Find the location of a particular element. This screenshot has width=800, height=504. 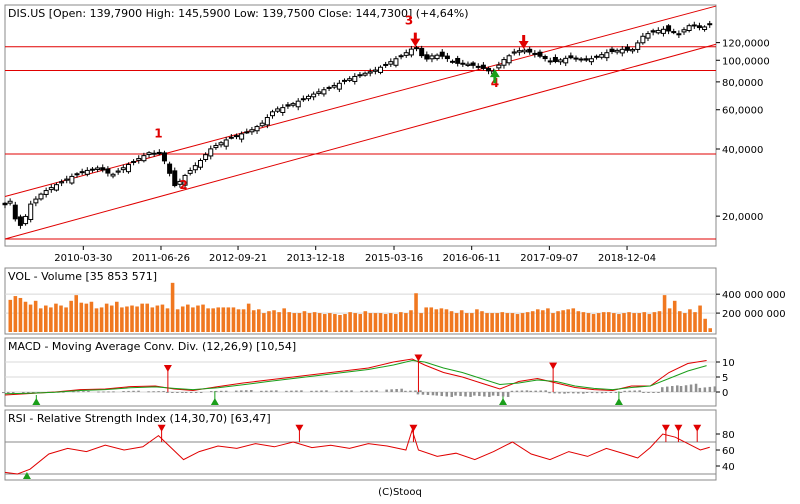

footer-credit: (C)Stooq is located at coordinates (400, 492).